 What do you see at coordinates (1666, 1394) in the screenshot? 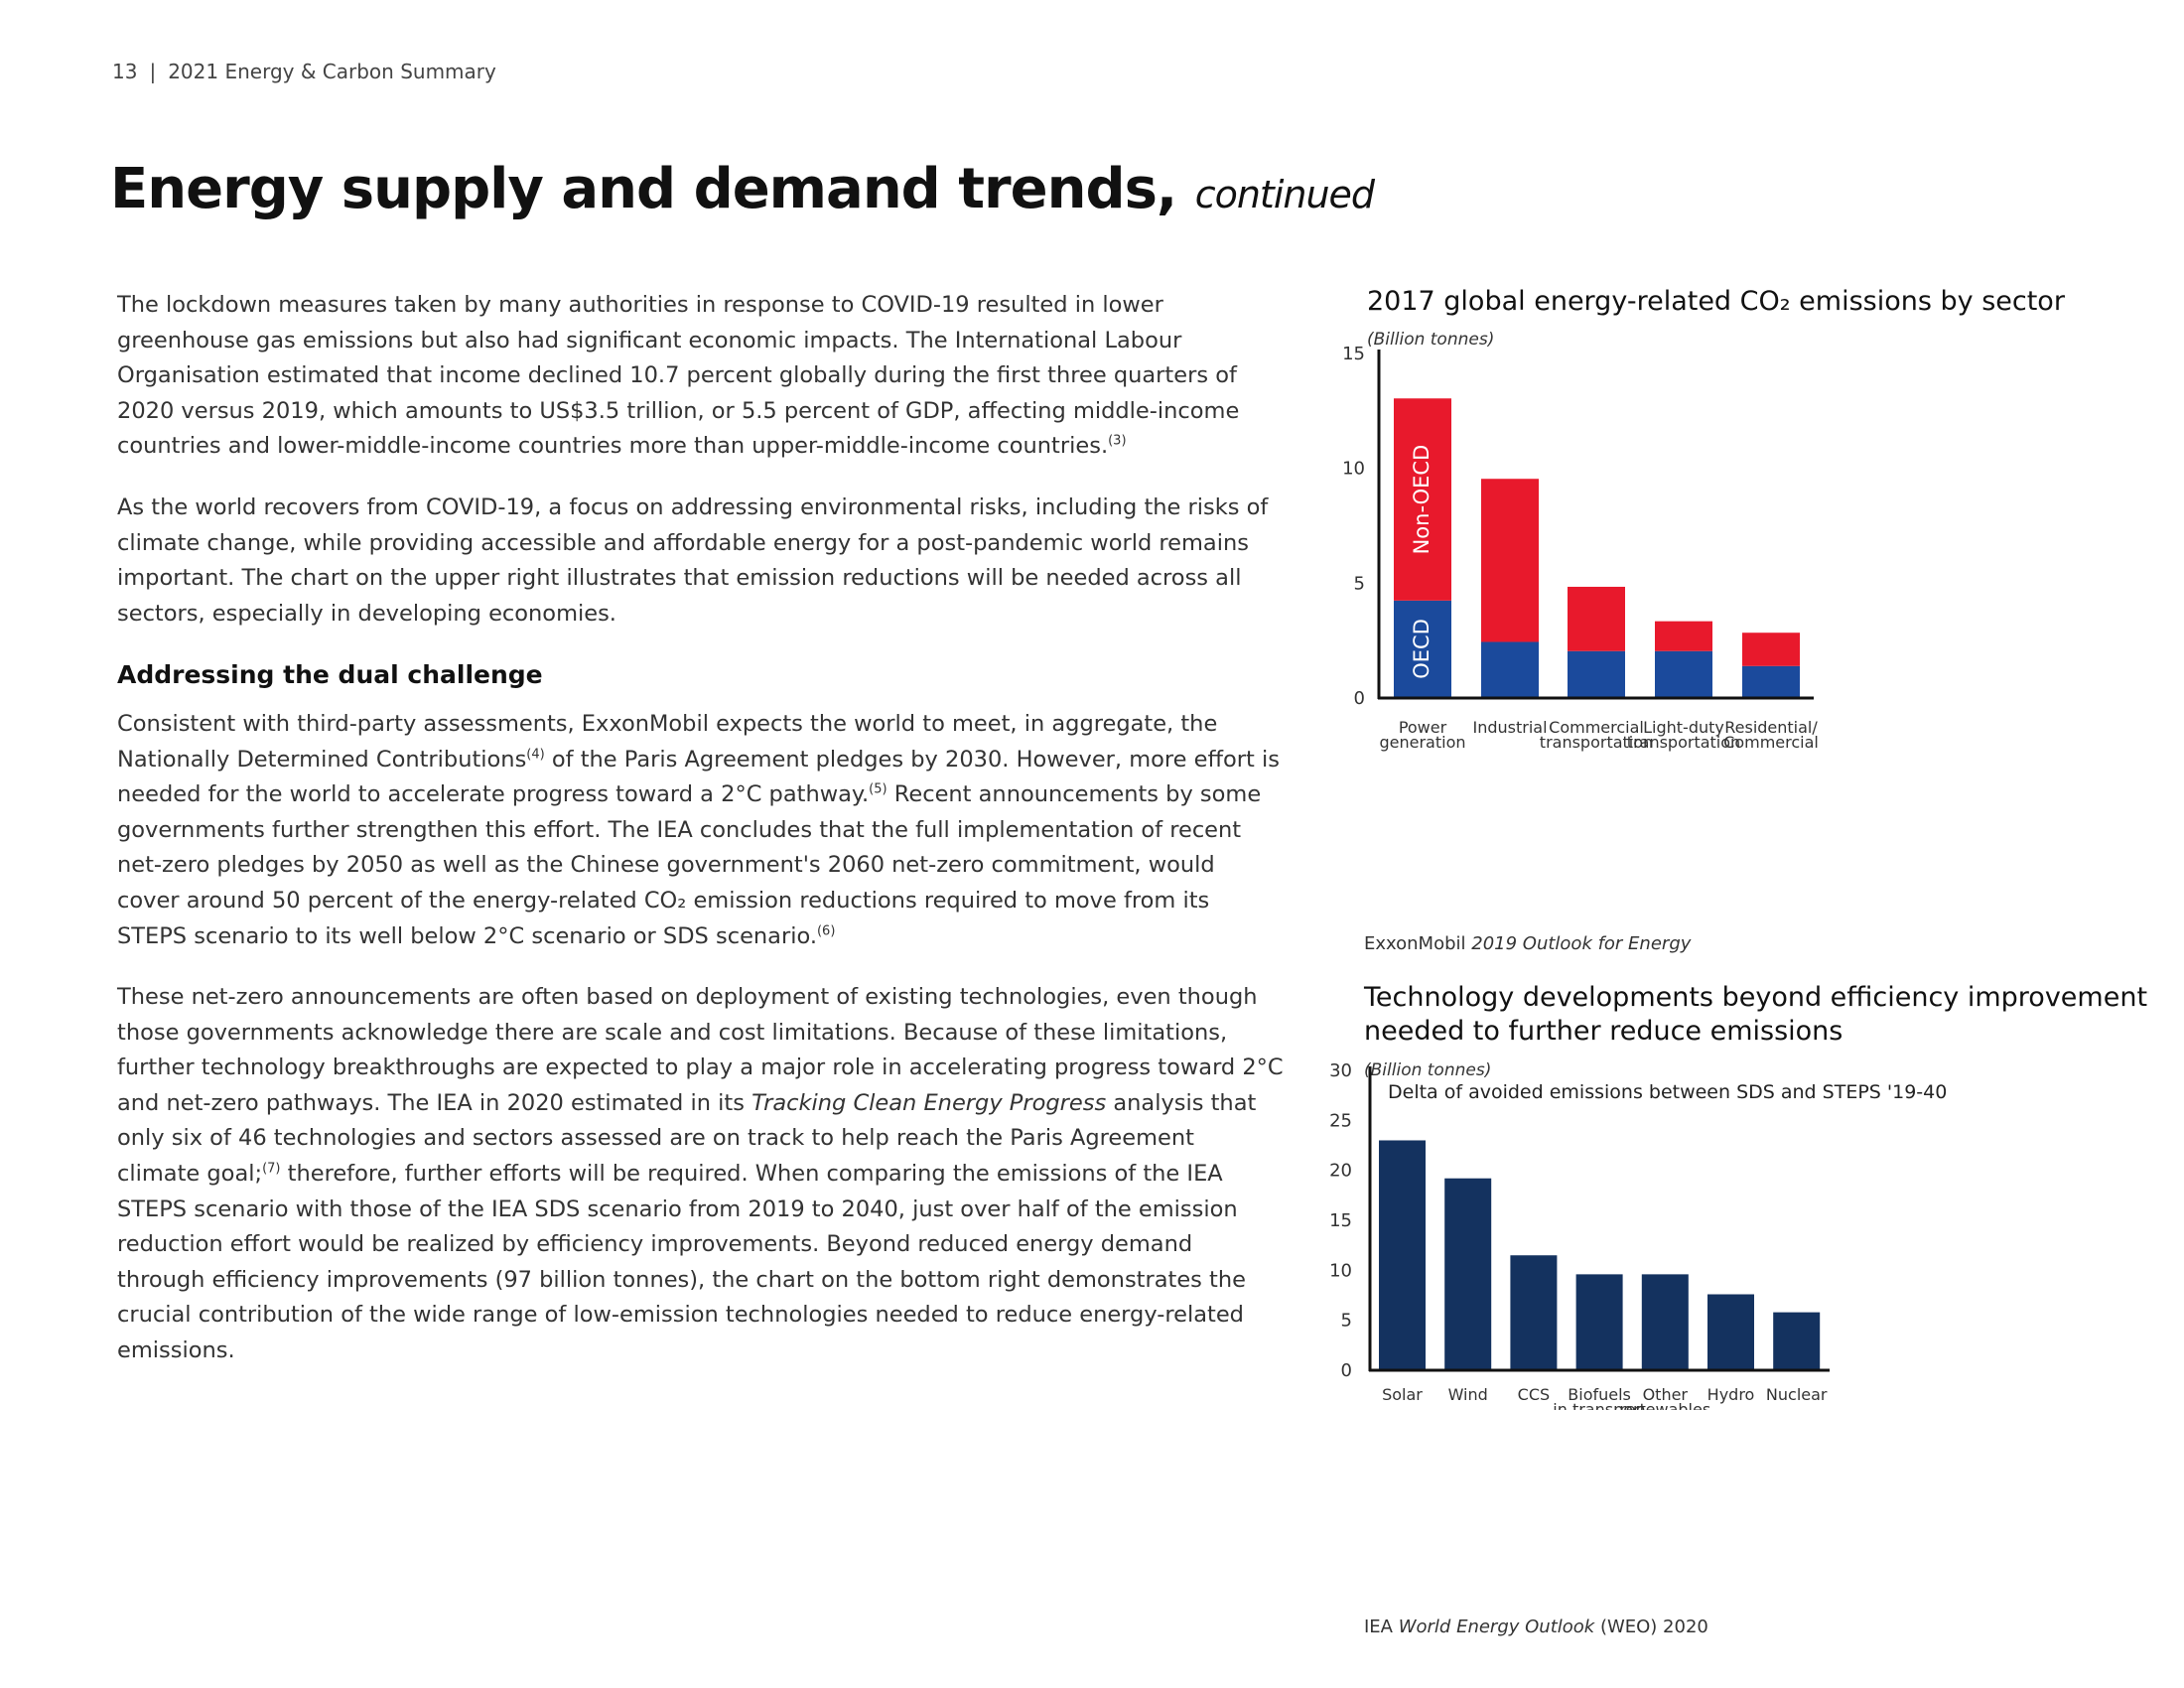
I see `x-tick-label: Other` at bounding box center [1666, 1394].